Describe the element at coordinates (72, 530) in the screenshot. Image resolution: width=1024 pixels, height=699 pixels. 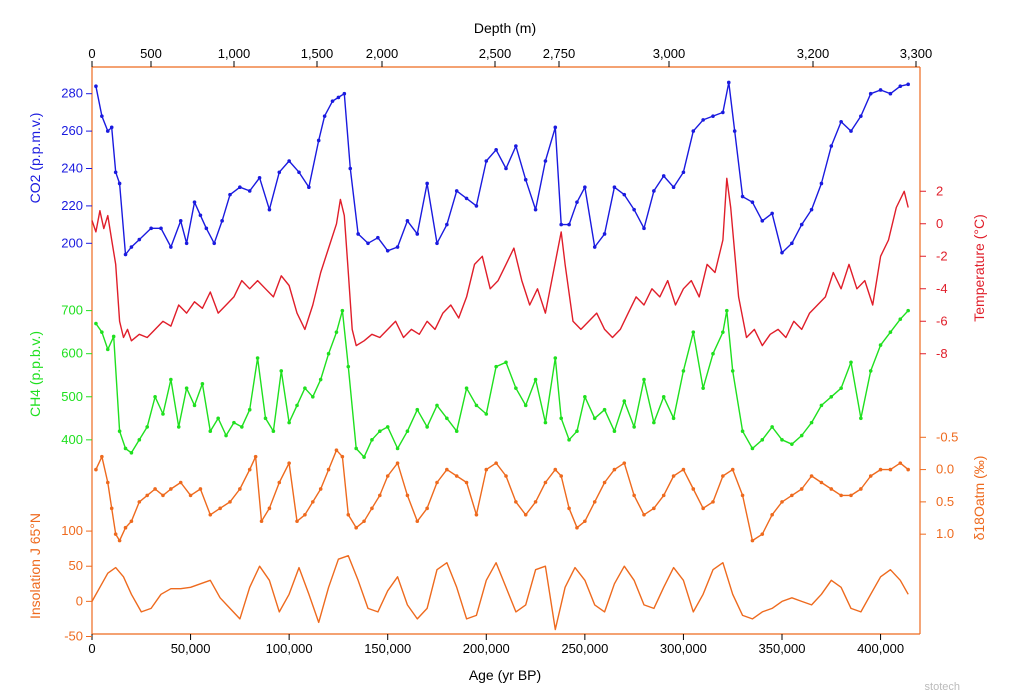
I see `left-tick-label: 100` at that location.